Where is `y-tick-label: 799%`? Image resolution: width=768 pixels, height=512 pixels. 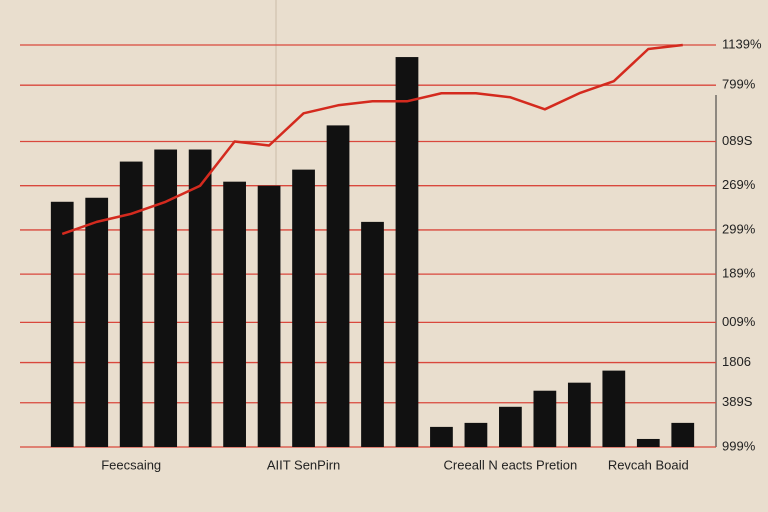 y-tick-label: 799% is located at coordinates (739, 84).